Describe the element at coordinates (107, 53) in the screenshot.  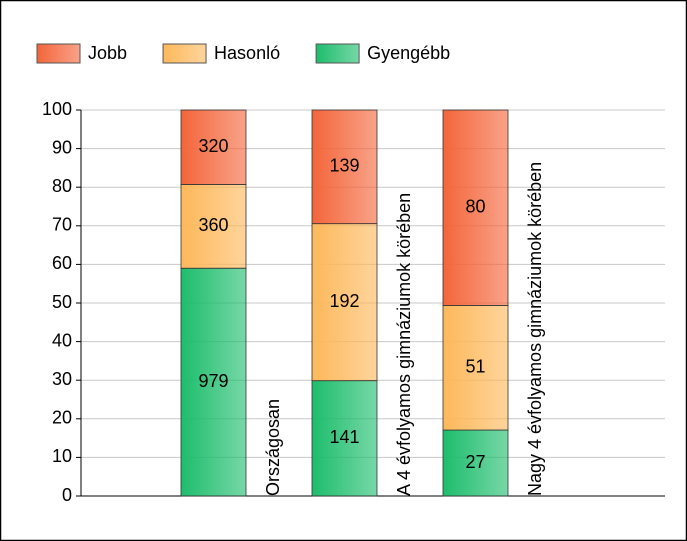
I see `legend-label: Jobb` at that location.